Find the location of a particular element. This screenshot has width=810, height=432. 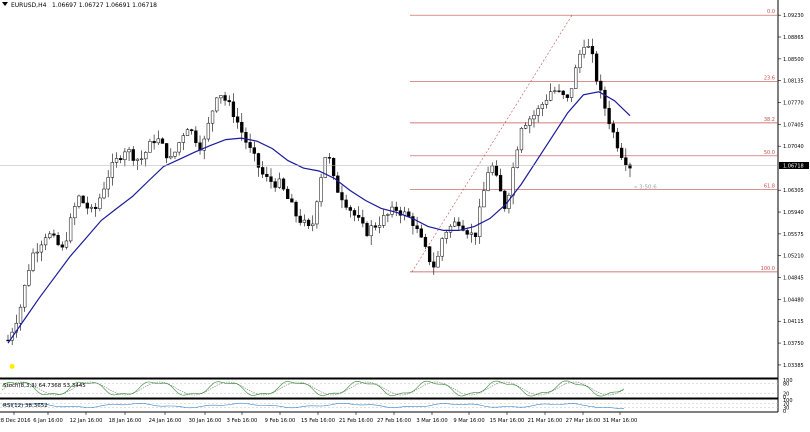

fib-trendline is located at coordinates (492, 144).